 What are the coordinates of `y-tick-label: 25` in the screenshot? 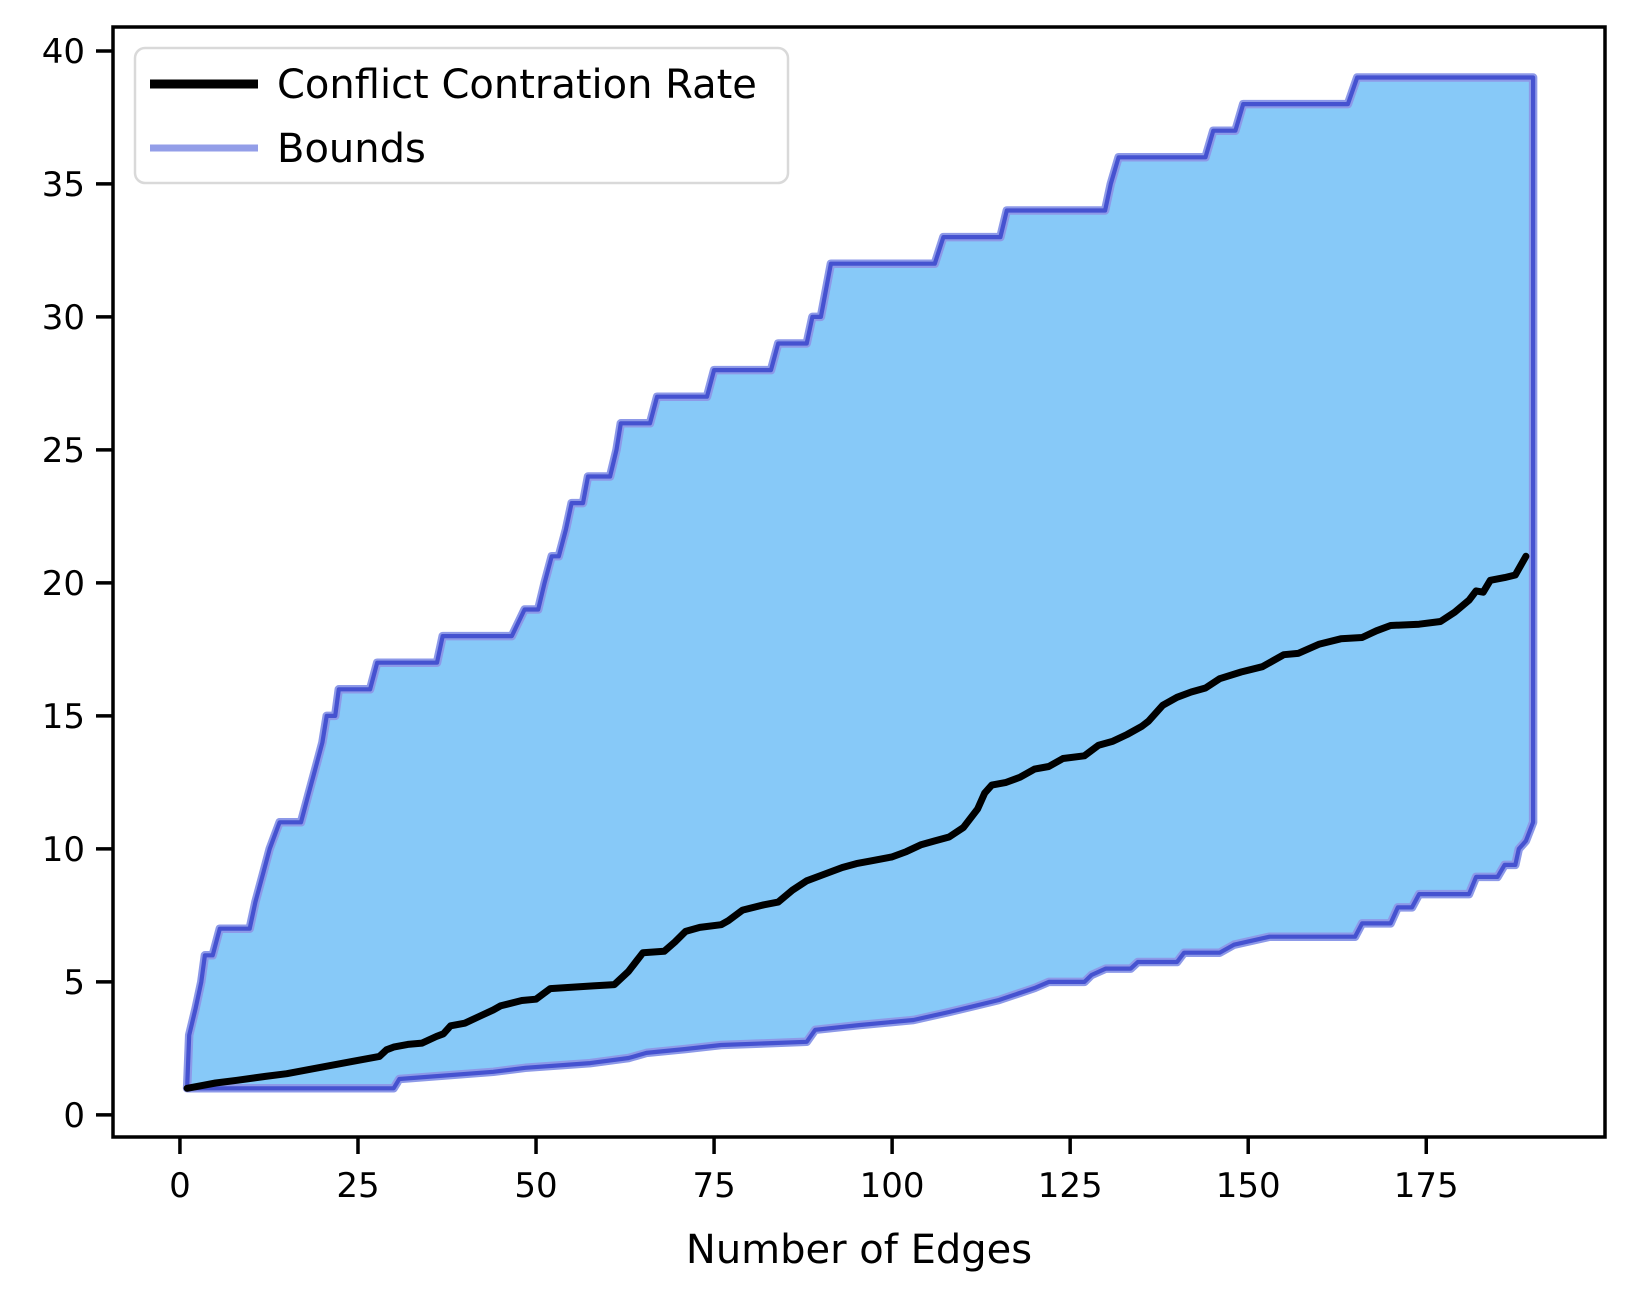 It's located at (63, 451).